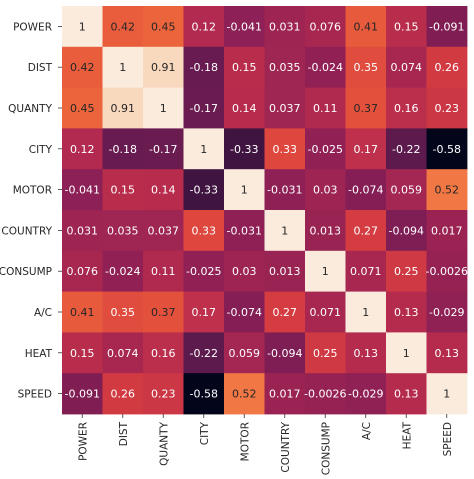  Describe the element at coordinates (366, 230) in the screenshot. I see `cell-value-label-5-7: 0.27` at that location.